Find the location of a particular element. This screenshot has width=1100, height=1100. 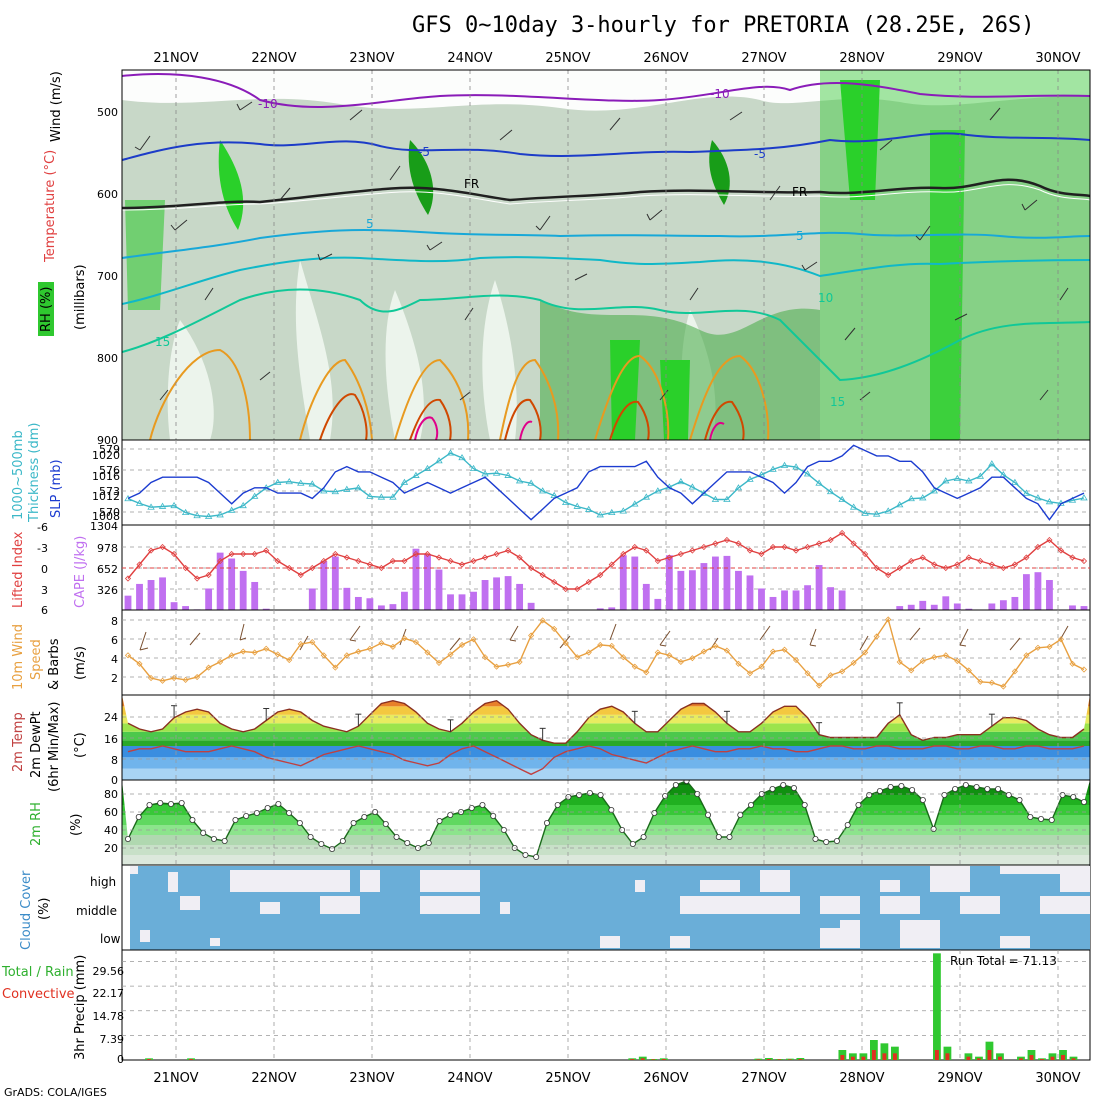

wind10-tick: 8 is located at coordinates (114, 621).